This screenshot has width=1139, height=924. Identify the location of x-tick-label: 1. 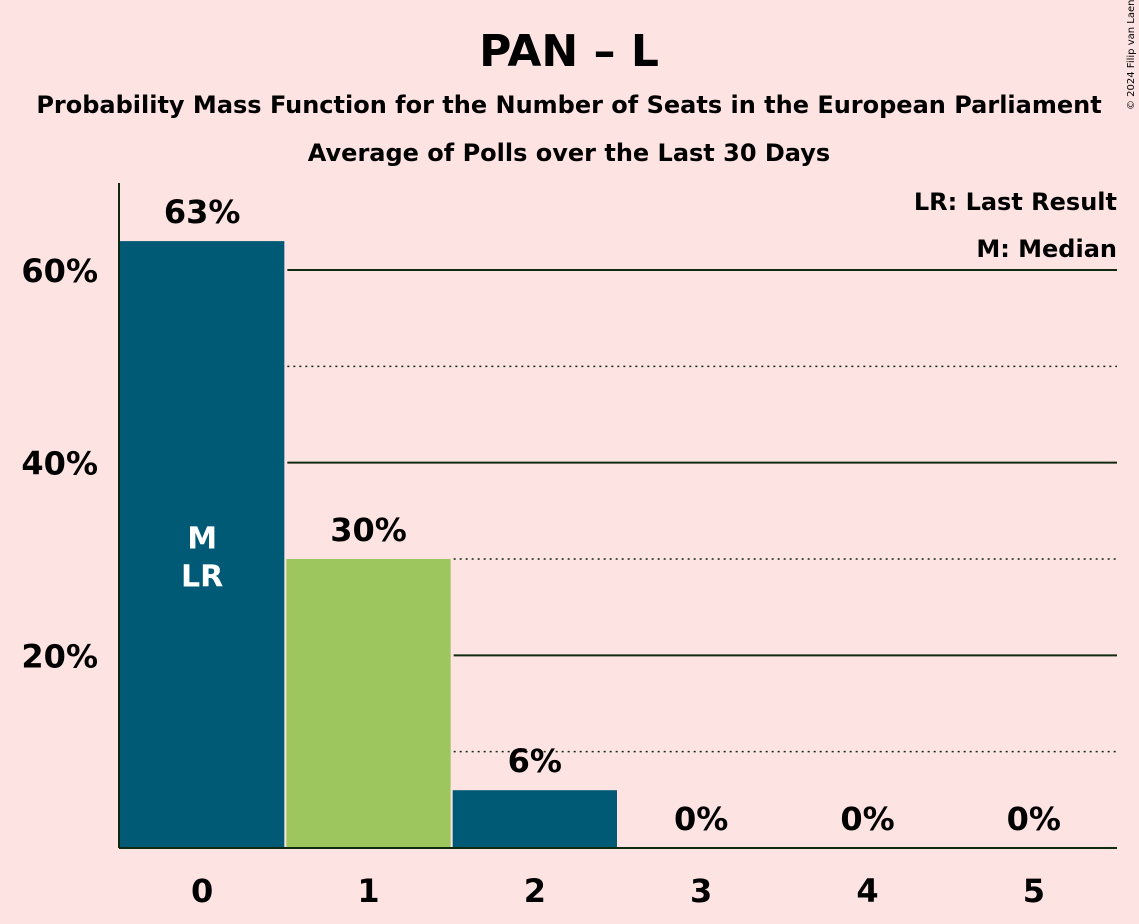
(368, 891).